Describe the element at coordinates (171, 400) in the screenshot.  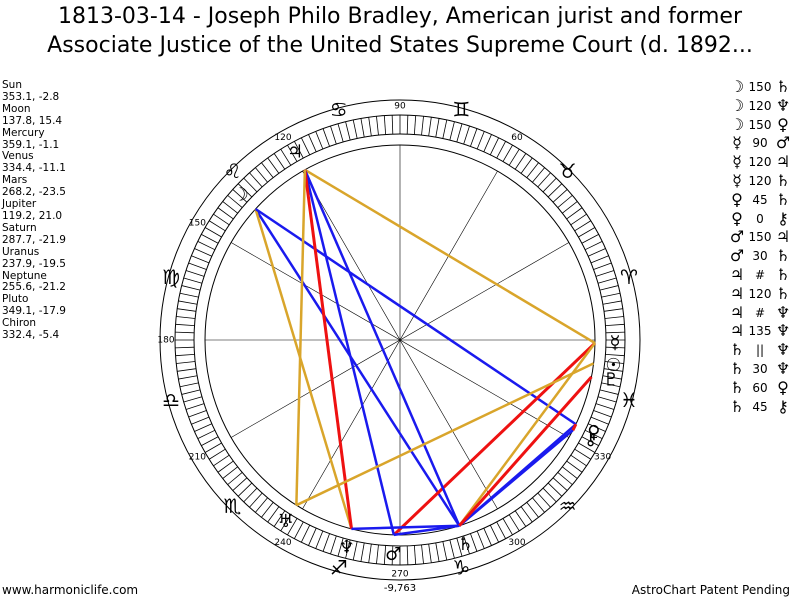
I see `sign-libra-icon: ♎` at that location.